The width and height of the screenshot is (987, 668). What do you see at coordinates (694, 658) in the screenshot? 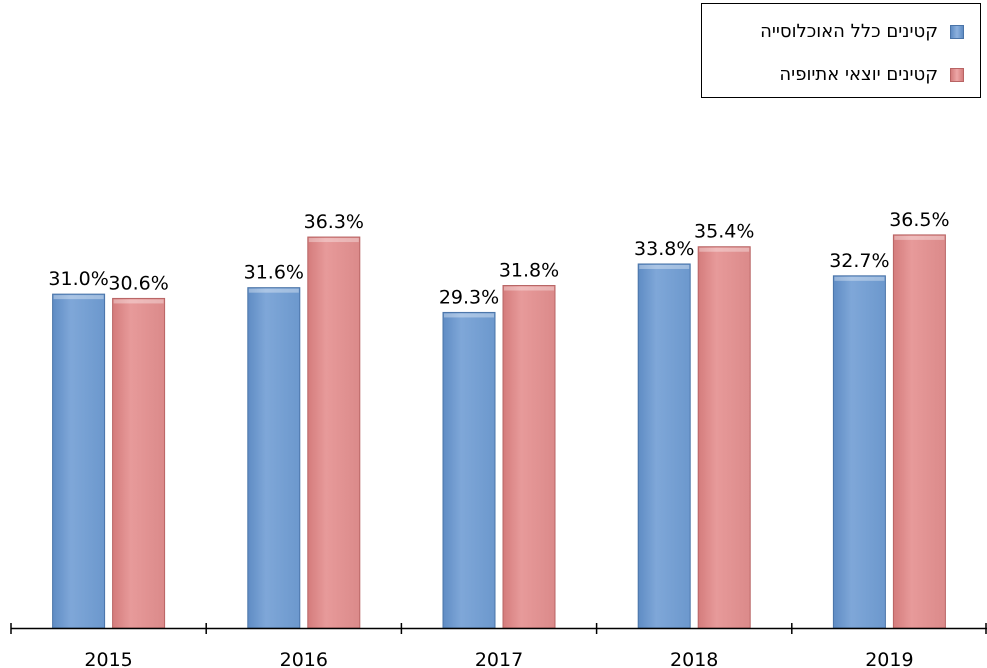
I see `x-tick-label-2018: 2018` at bounding box center [694, 658].